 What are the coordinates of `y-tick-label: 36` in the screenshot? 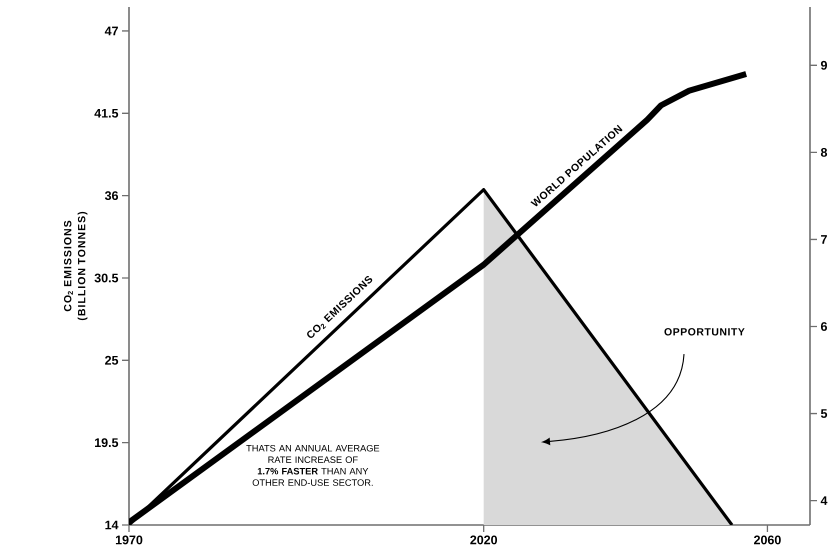 It's located at (111, 195).